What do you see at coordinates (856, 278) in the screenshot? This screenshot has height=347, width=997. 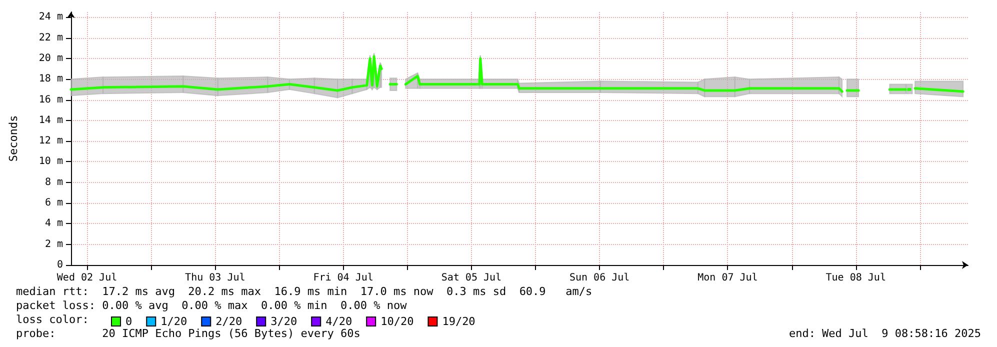 I see `x-tick-label: Tue 08 Jul` at bounding box center [856, 278].